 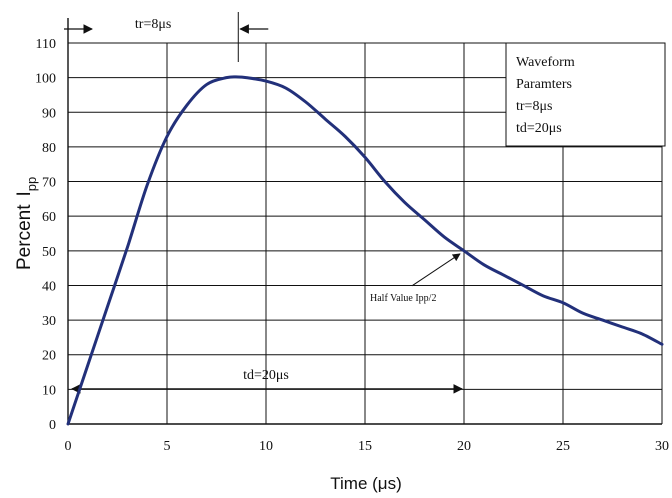 I want to click on y-axis-label-current: I, so click(x=24, y=193).